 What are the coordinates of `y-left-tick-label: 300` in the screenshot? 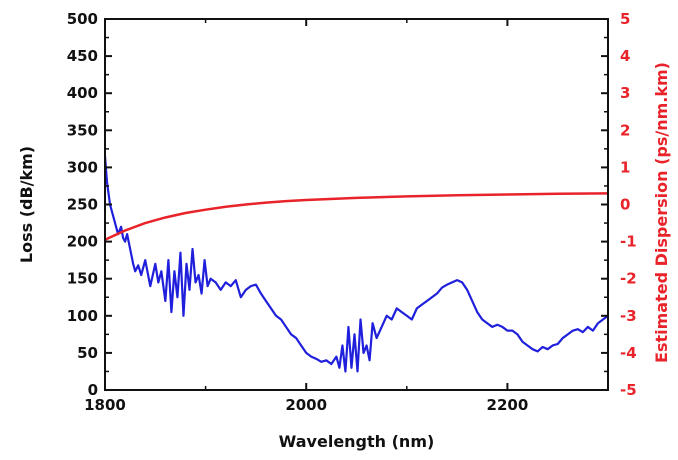 It's located at (82, 167).